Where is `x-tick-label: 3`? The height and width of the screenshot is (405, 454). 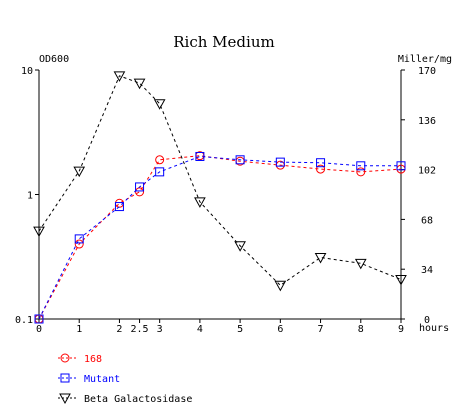
x-tick-label: 3 is located at coordinates (160, 329).